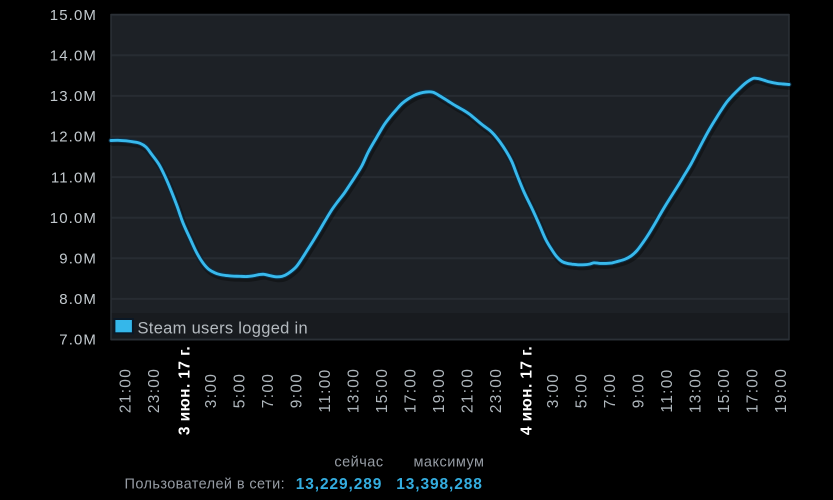  What do you see at coordinates (73, 218) in the screenshot?
I see `svg-text: 10.0M` at bounding box center [73, 218].